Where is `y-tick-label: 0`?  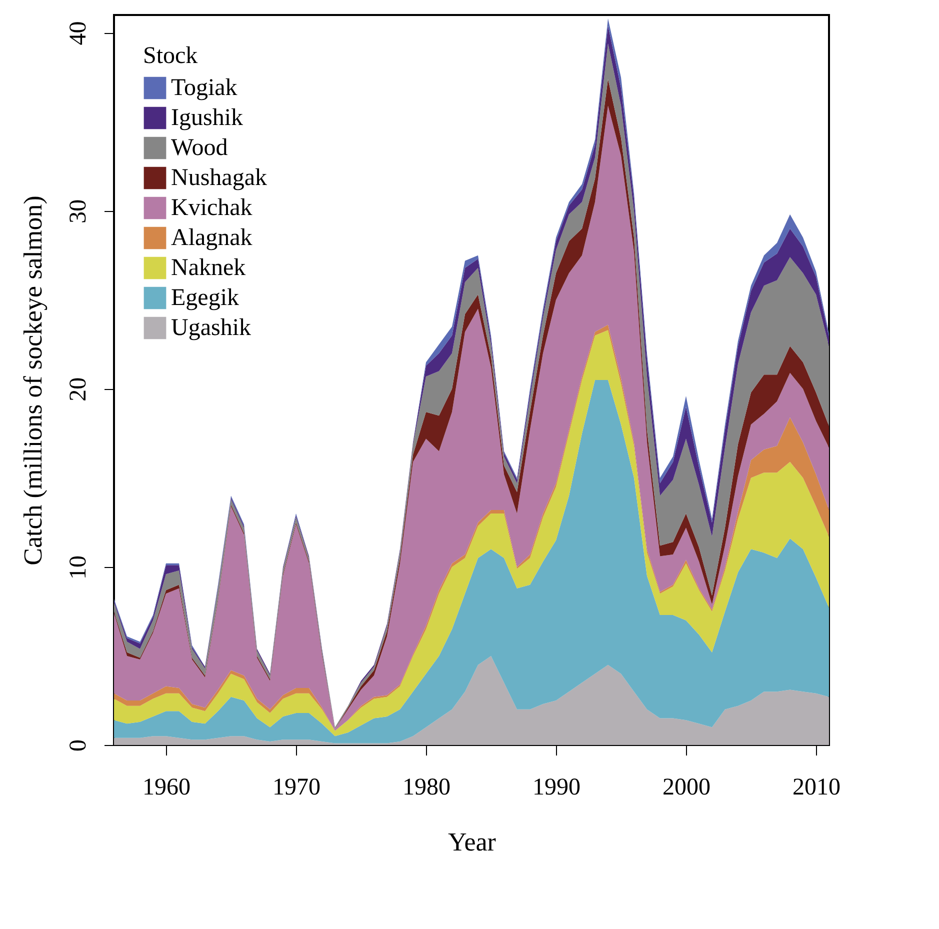
y-tick-label: 0 is located at coordinates (79, 746).